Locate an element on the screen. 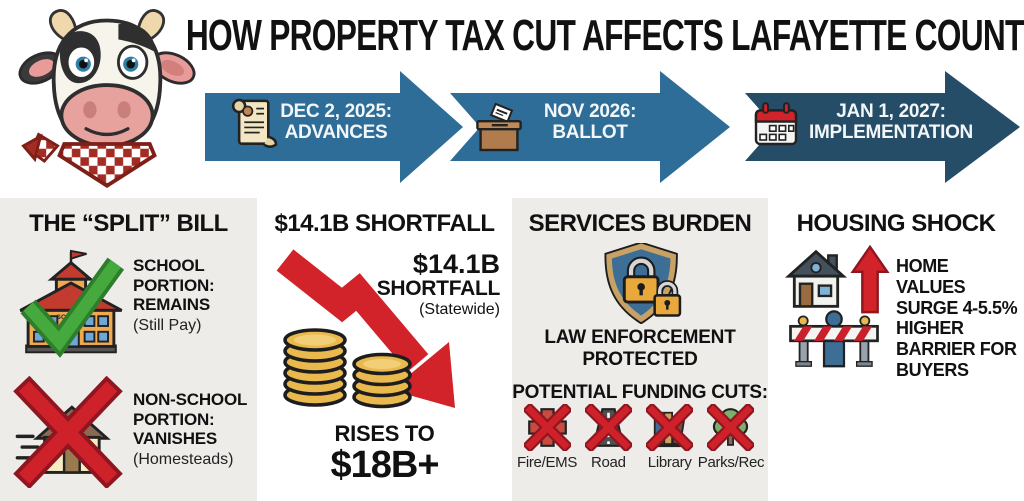  split-bill-item-school: SCHOOL PORTION: REMAINS (Still Pay) is located at coordinates (192, 295).